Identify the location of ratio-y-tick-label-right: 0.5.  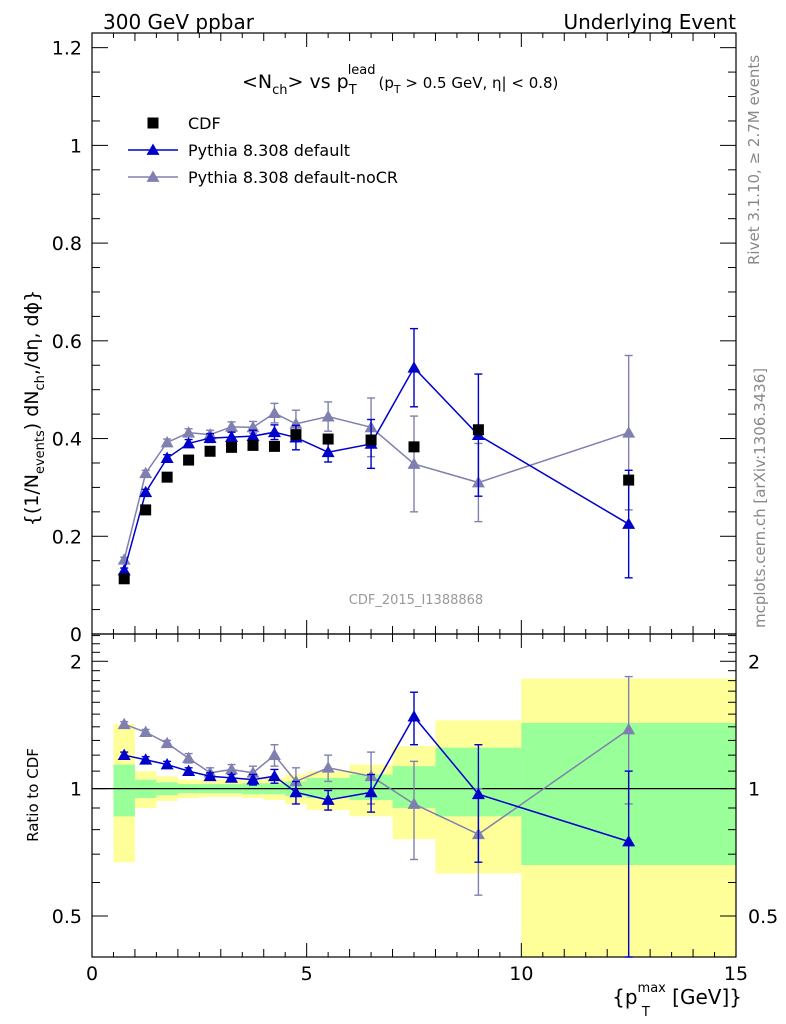
(763, 917).